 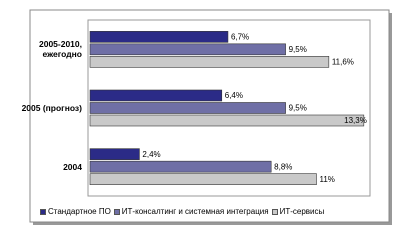 I want to click on legend-item: ИТ-консалтинг и системная интеграция, so click(x=191, y=211).